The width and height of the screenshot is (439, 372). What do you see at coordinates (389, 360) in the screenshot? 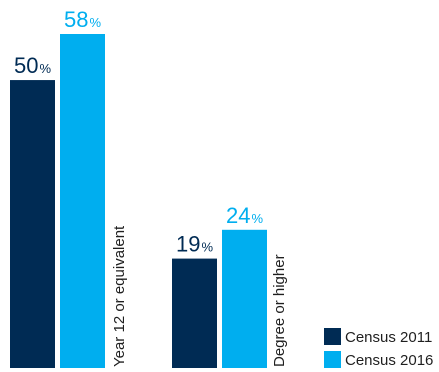
I see `legend-label-2: Census 2016` at bounding box center [389, 360].